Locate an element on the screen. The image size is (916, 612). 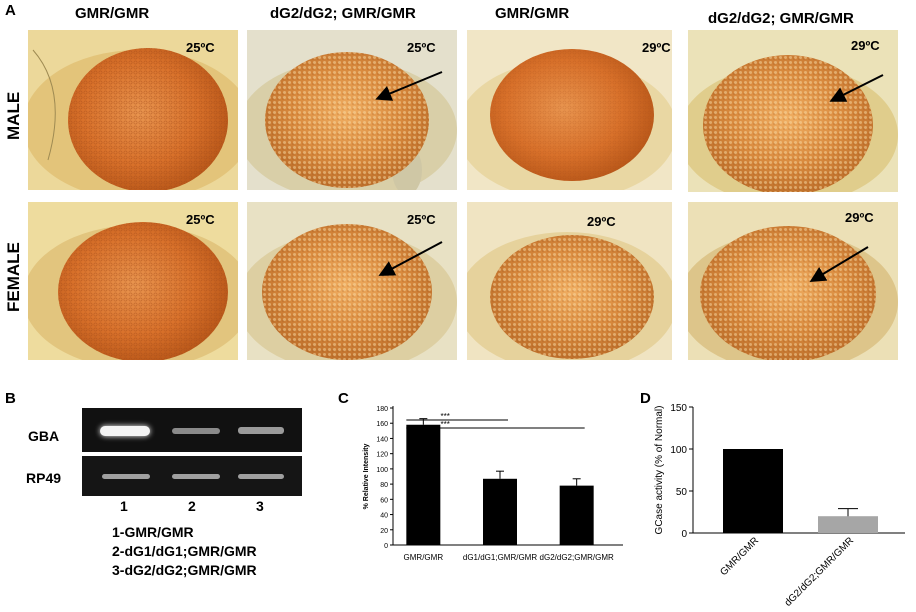
row-header-male: MALE is located at coordinates (13, 115).